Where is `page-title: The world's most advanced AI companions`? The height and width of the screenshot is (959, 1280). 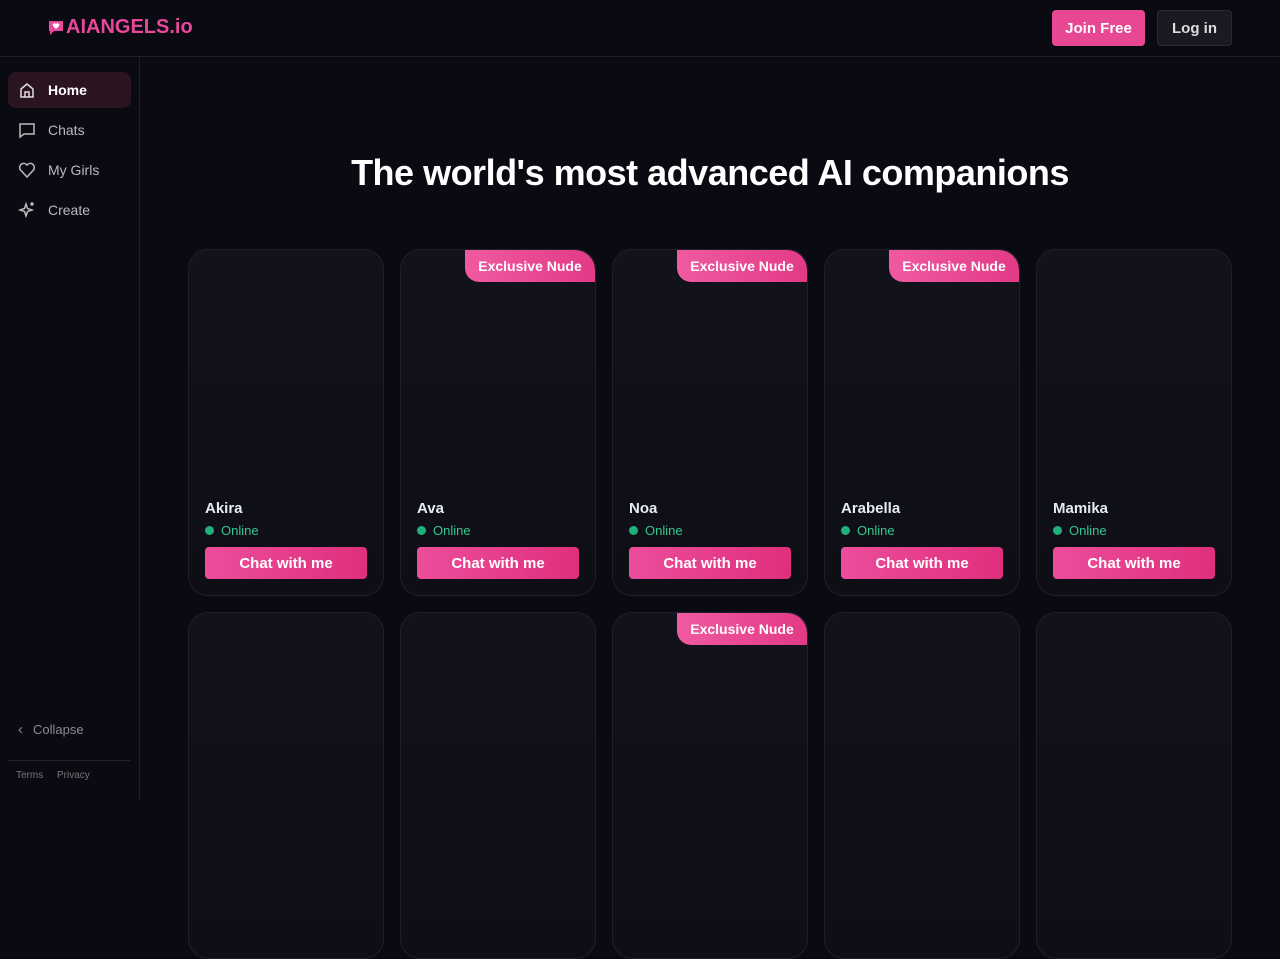 page-title: The world's most advanced AI companions is located at coordinates (710, 172).